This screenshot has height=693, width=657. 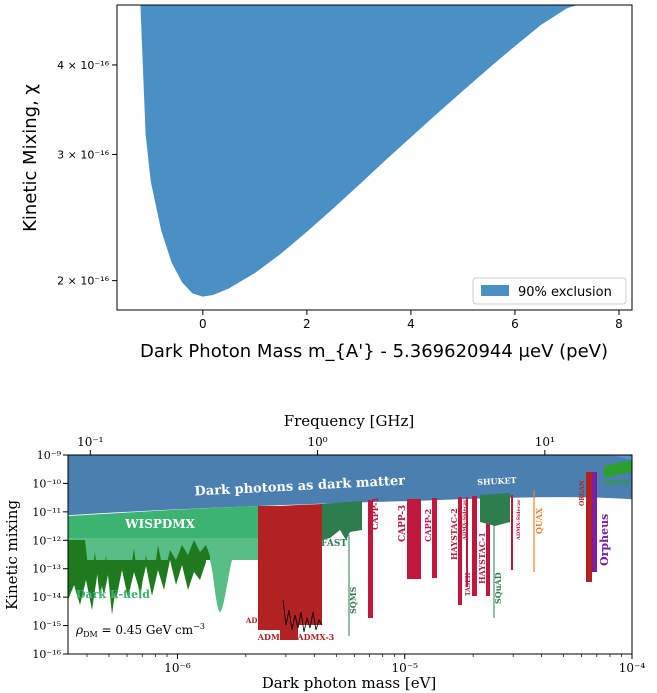 I want to click on rho-symbol: ρ, so click(x=79, y=630).